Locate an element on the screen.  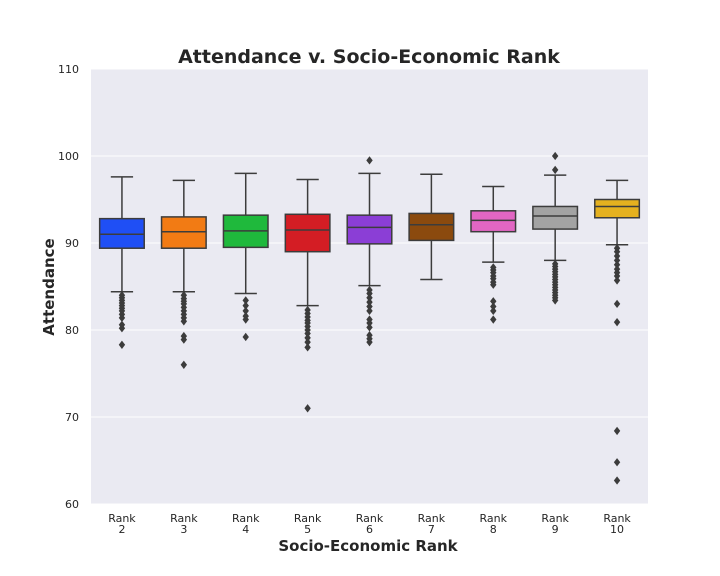
y-tick-label: 110 is located at coordinates (68, 69).